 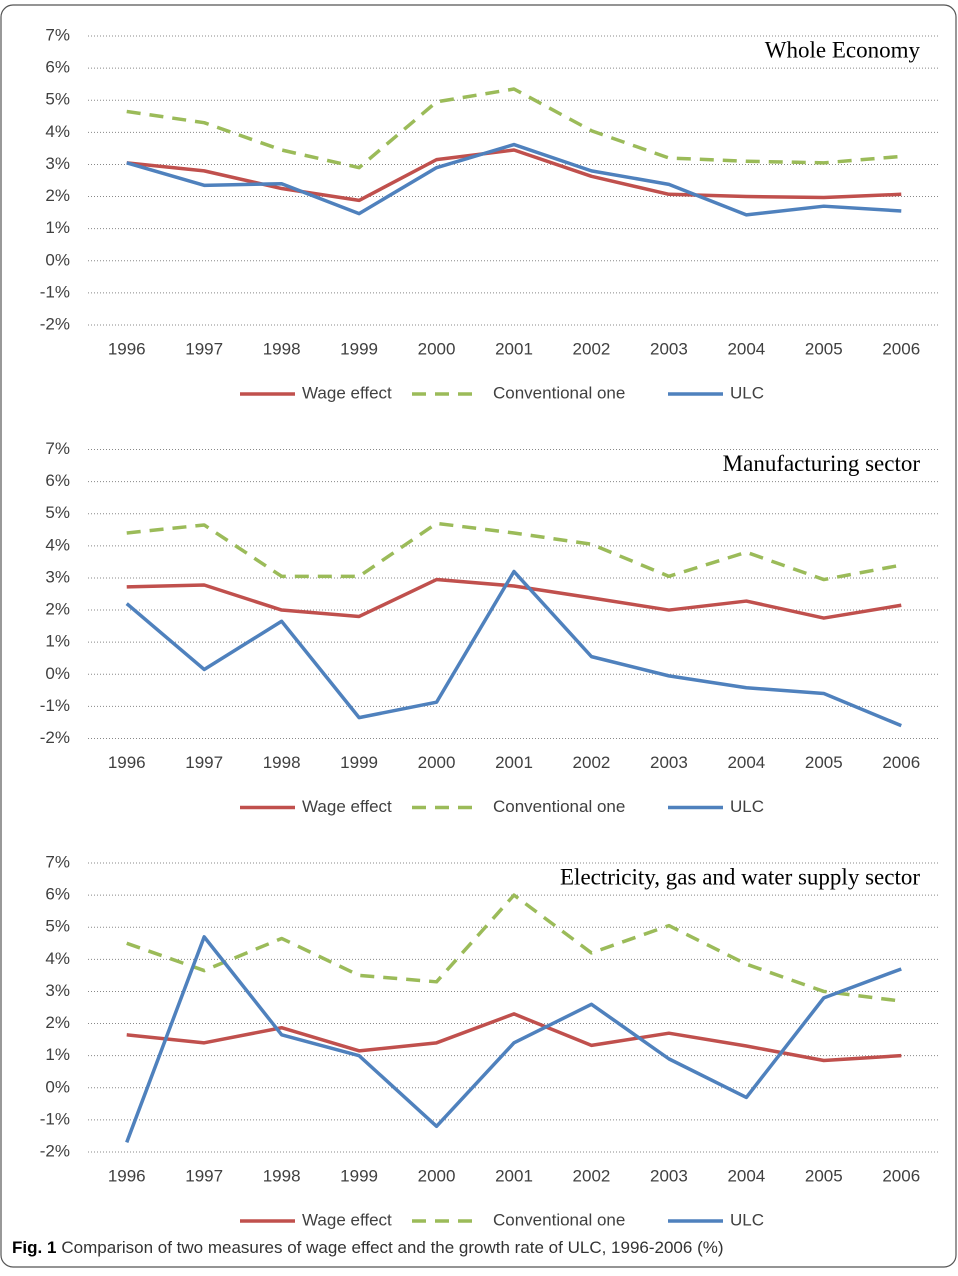 What do you see at coordinates (822, 463) in the screenshot?
I see `chart-title: Manufacturing sector` at bounding box center [822, 463].